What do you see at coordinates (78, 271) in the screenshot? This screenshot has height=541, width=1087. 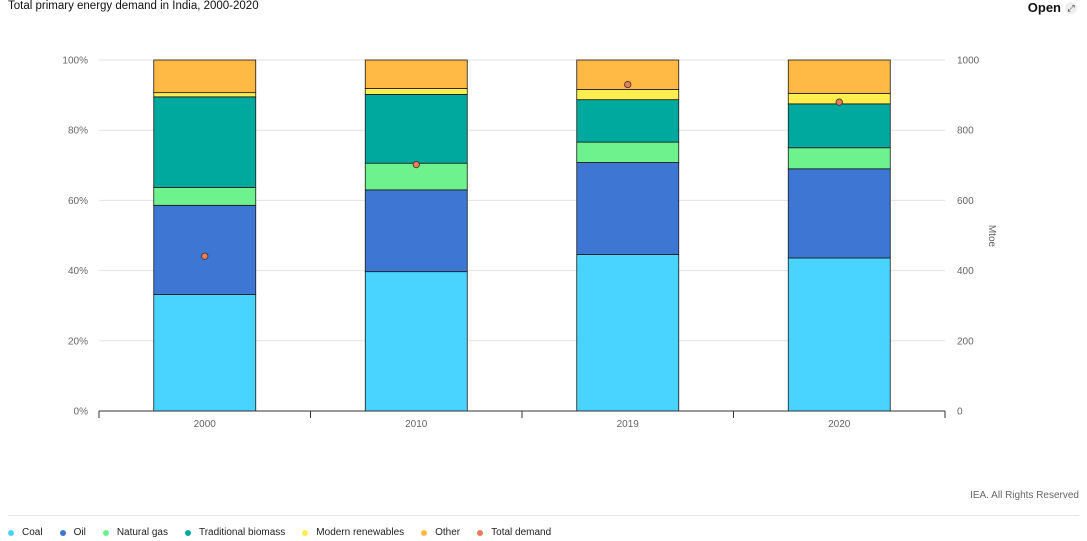 I see `y-left-tick-label: 40%` at bounding box center [78, 271].